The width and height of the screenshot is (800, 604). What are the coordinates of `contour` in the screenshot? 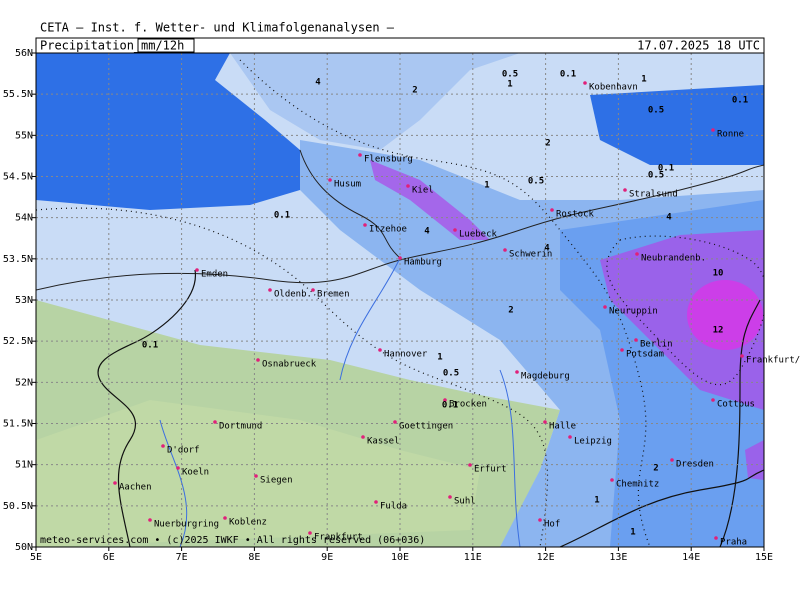 It's located at (685, 310).